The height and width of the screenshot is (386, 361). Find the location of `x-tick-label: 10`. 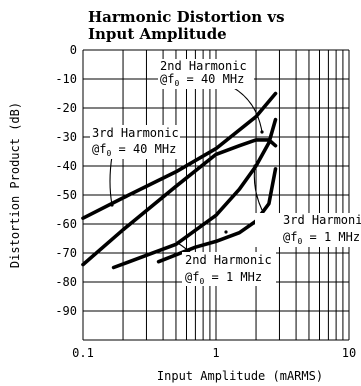

x-tick-label: 10 is located at coordinates (349, 353).